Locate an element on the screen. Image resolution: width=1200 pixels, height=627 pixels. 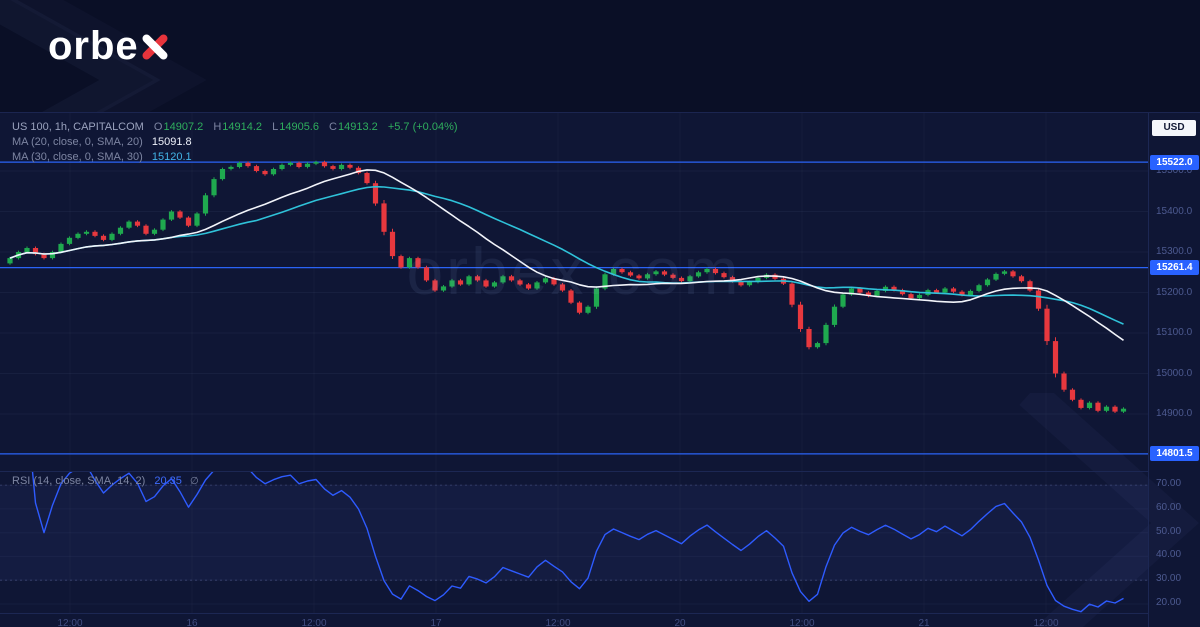
time-axis-label: 20 is located at coordinates (680, 622).